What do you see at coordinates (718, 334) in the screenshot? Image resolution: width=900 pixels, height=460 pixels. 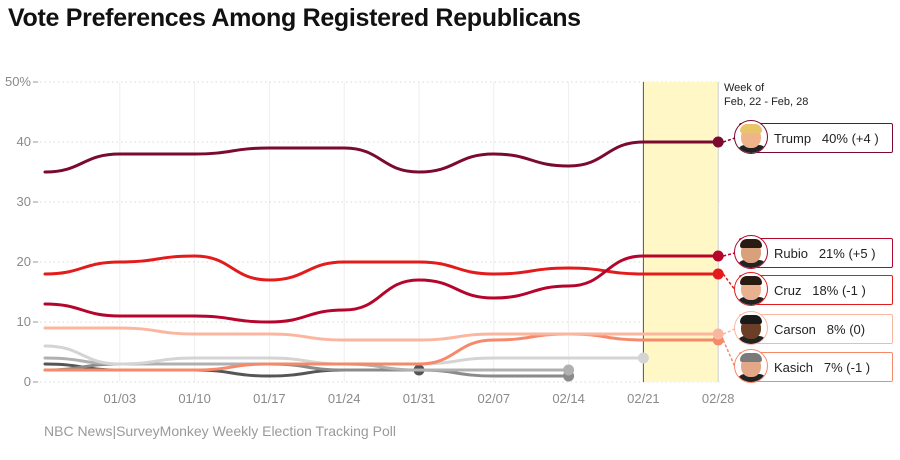 I see `series-end-dot-carson` at bounding box center [718, 334].